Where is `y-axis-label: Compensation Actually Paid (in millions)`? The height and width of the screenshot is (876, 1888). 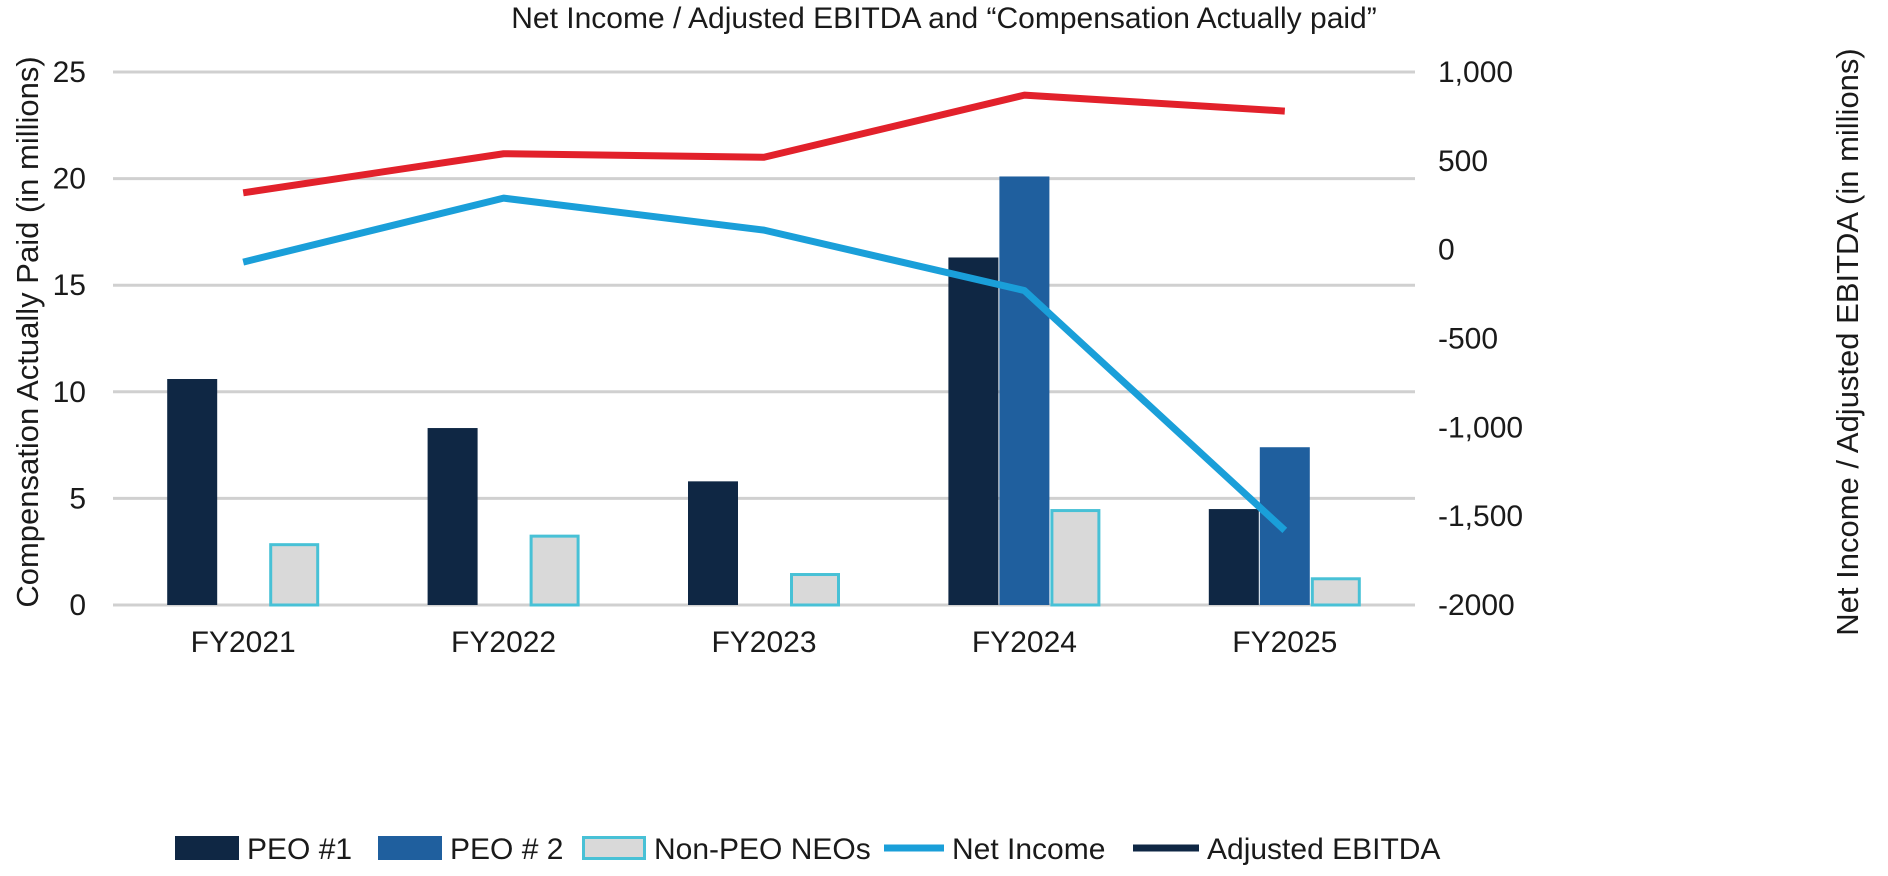
y-axis-label: Compensation Actually Paid (in millions) is located at coordinates (27, 331).